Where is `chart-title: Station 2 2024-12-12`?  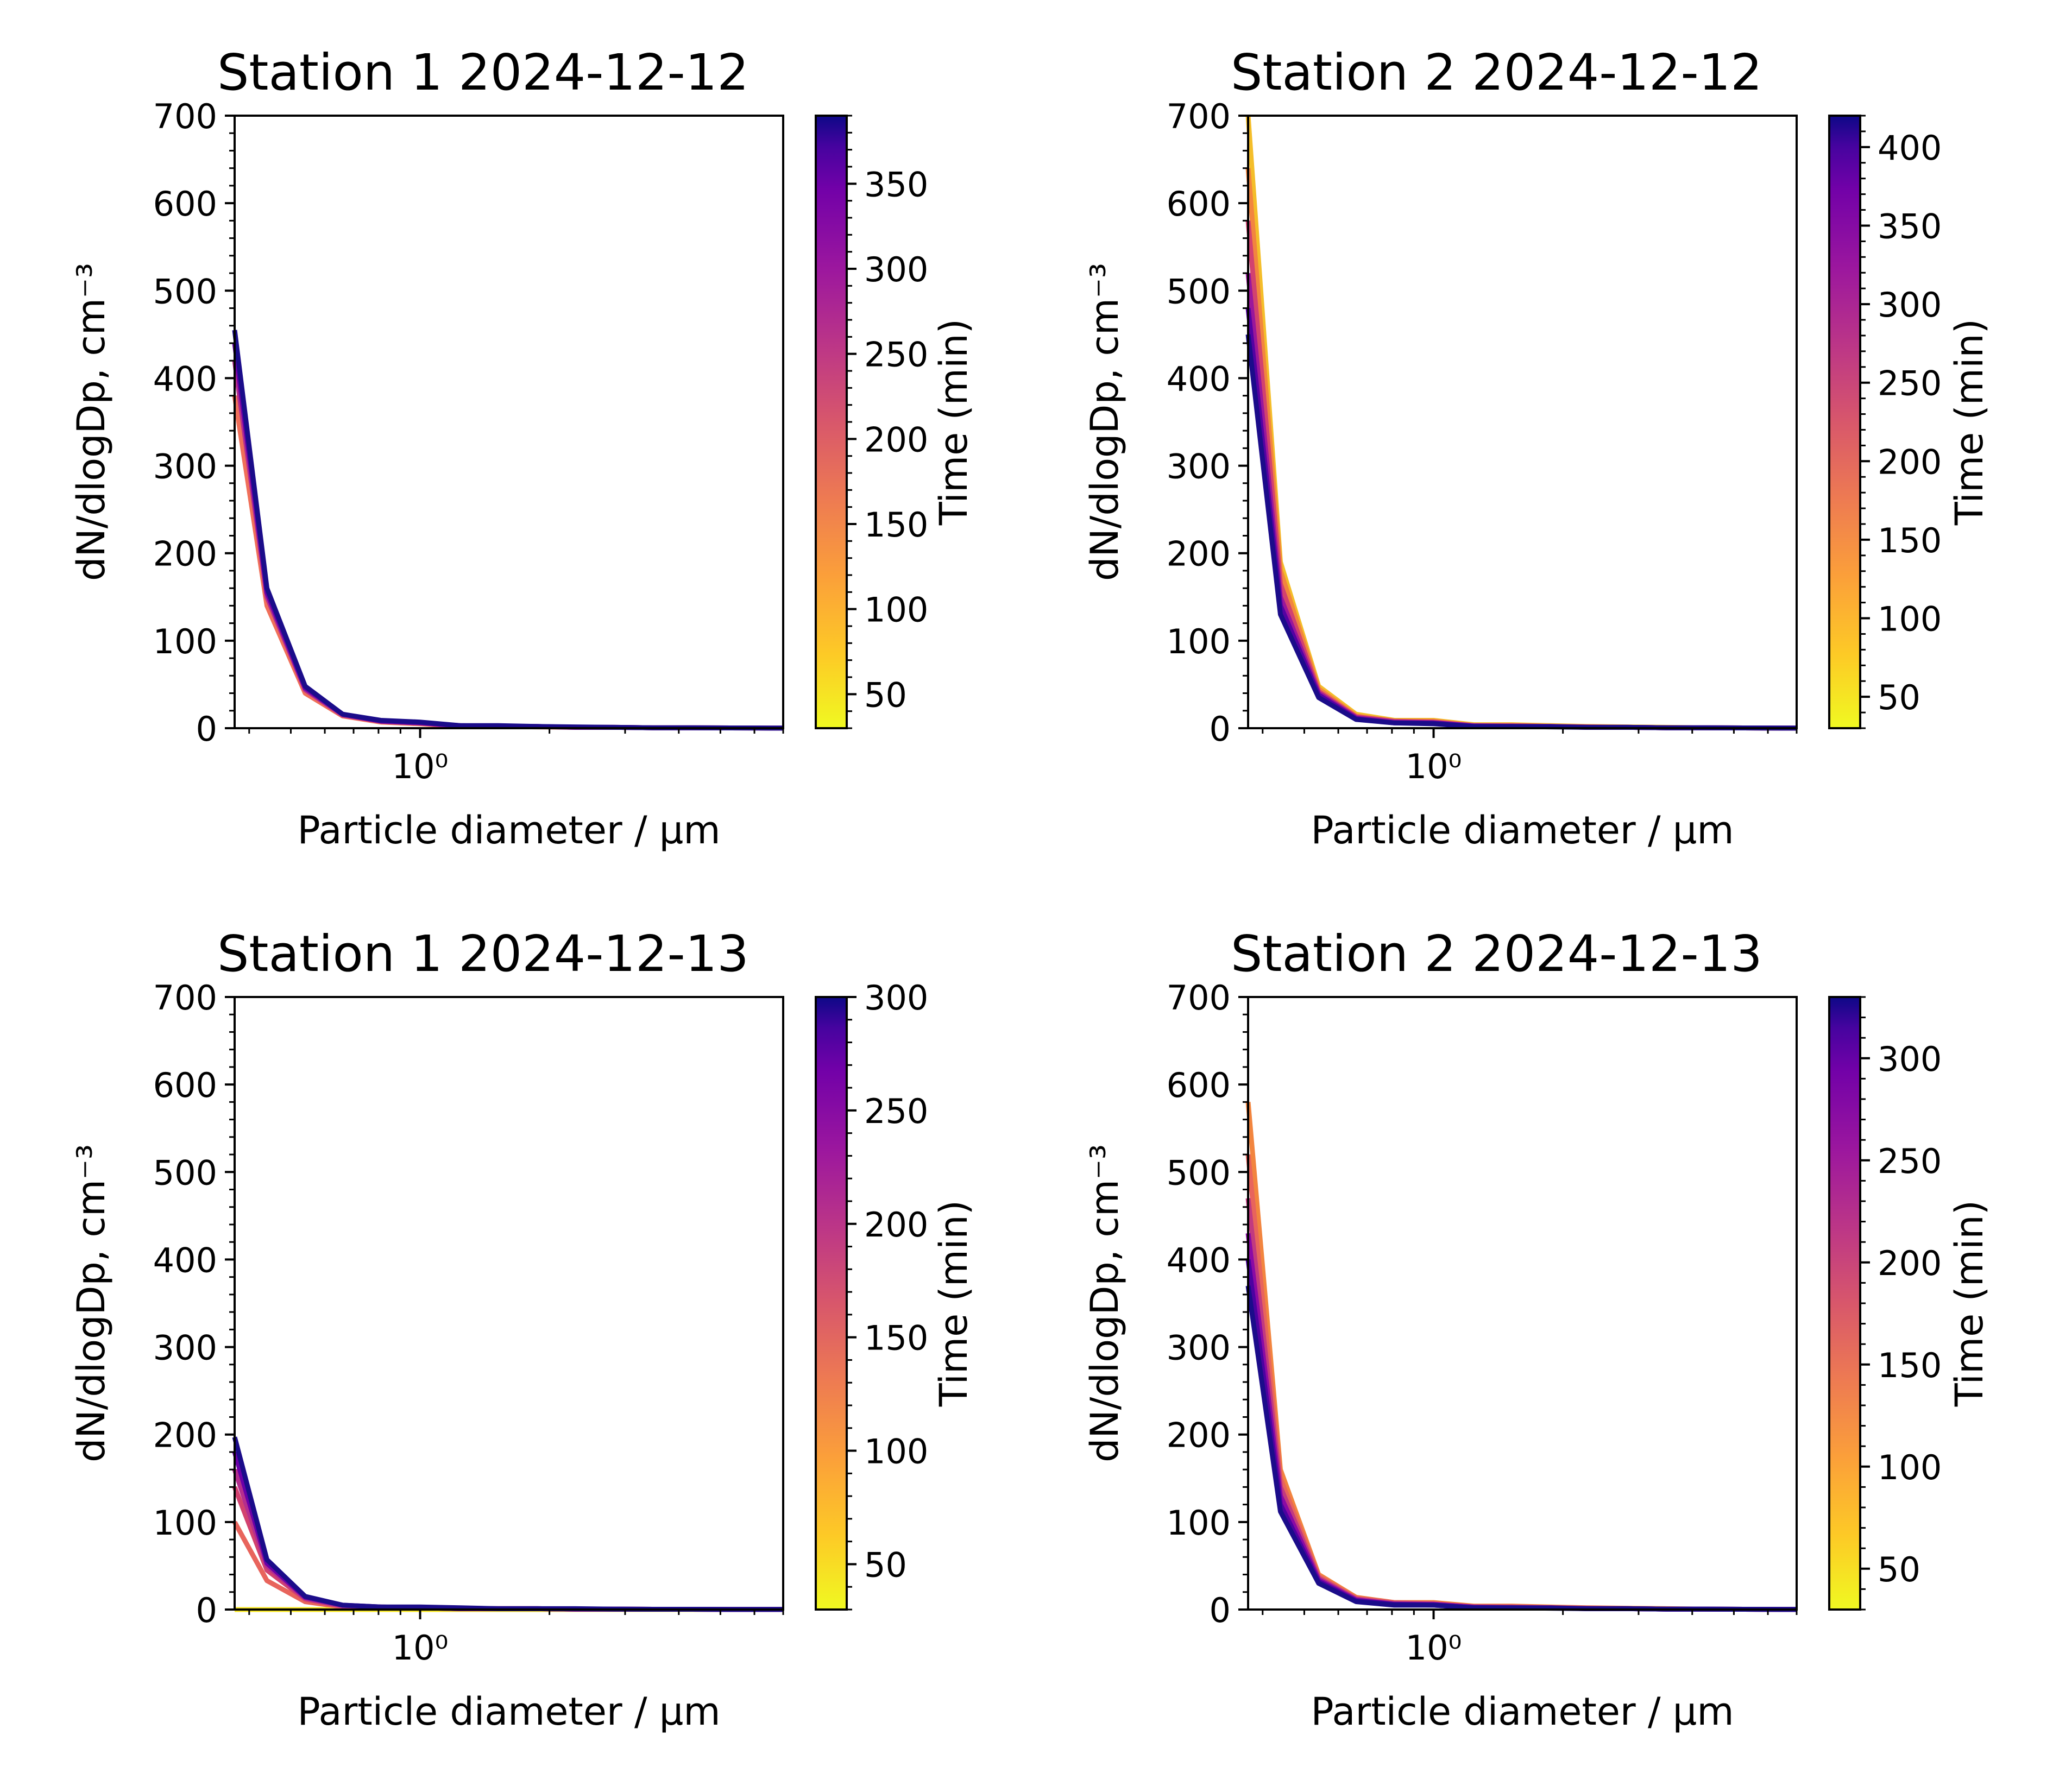
chart-title: Station 2 2024-12-12 is located at coordinates (1496, 72).